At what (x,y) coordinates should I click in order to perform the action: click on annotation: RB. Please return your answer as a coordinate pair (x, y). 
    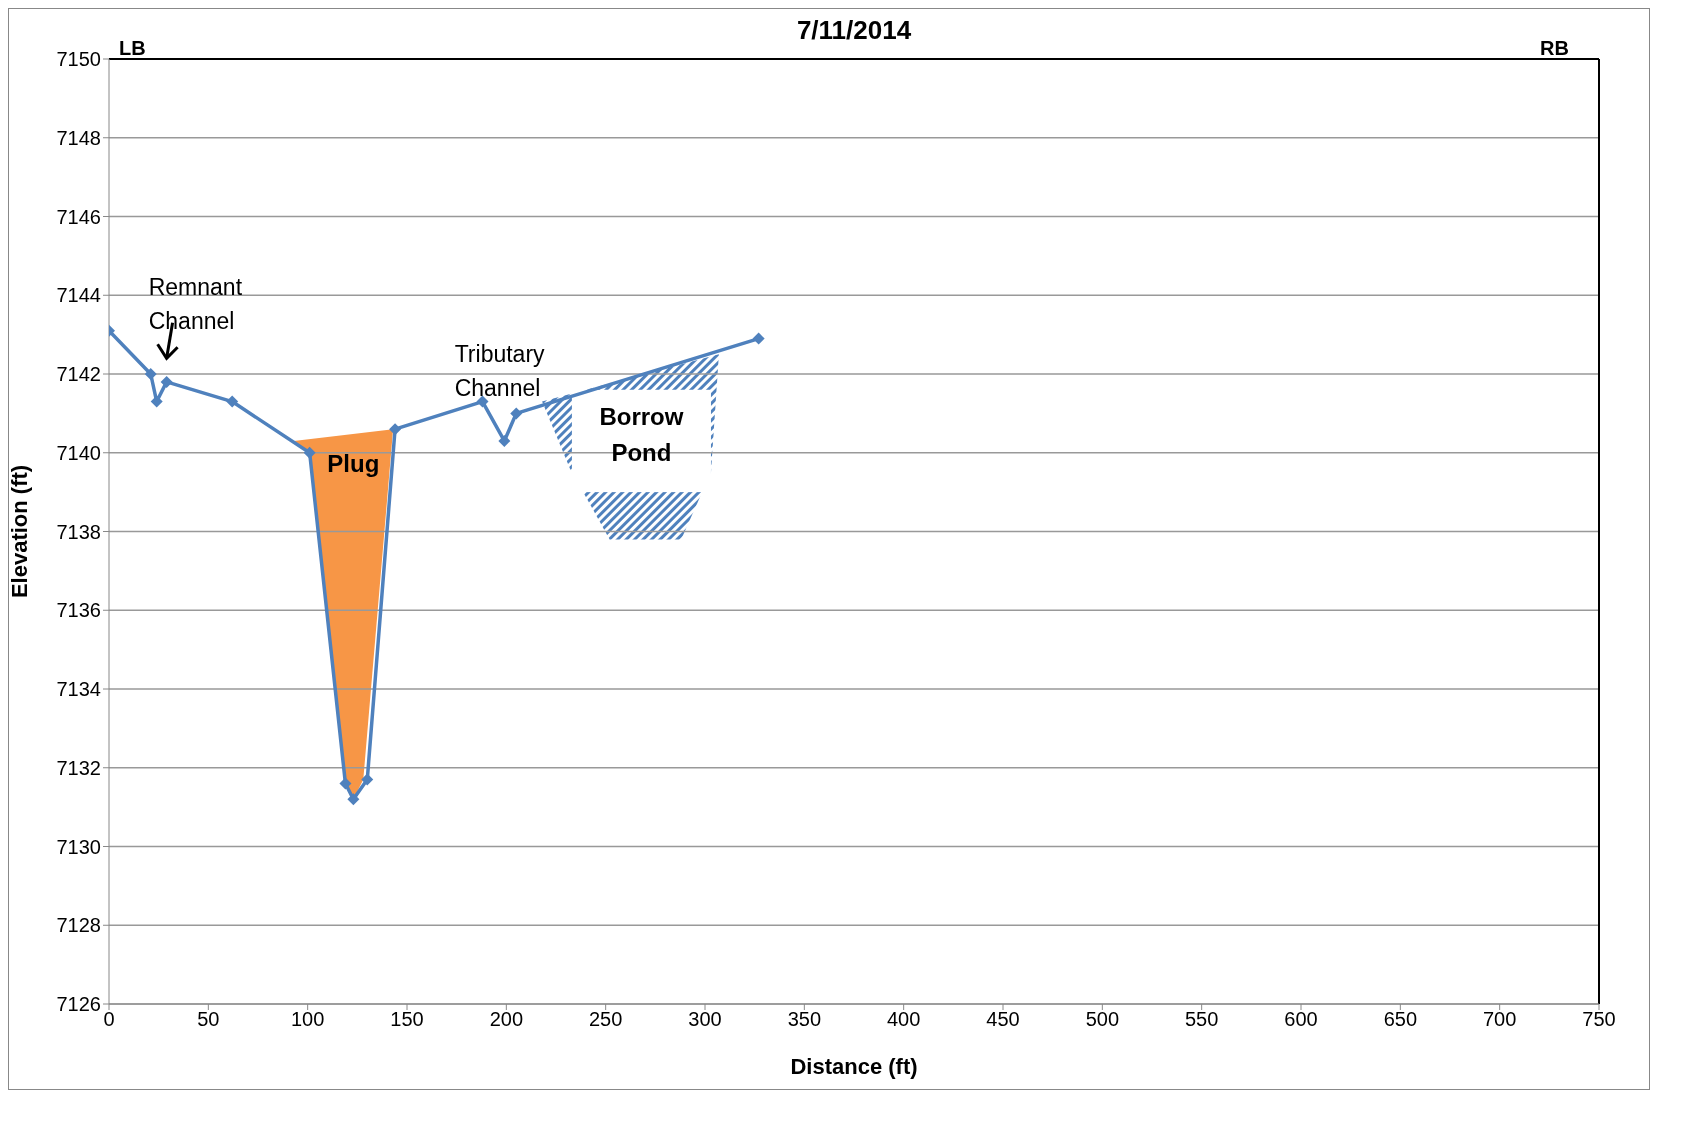
    Looking at the image, I should click on (1554, 48).